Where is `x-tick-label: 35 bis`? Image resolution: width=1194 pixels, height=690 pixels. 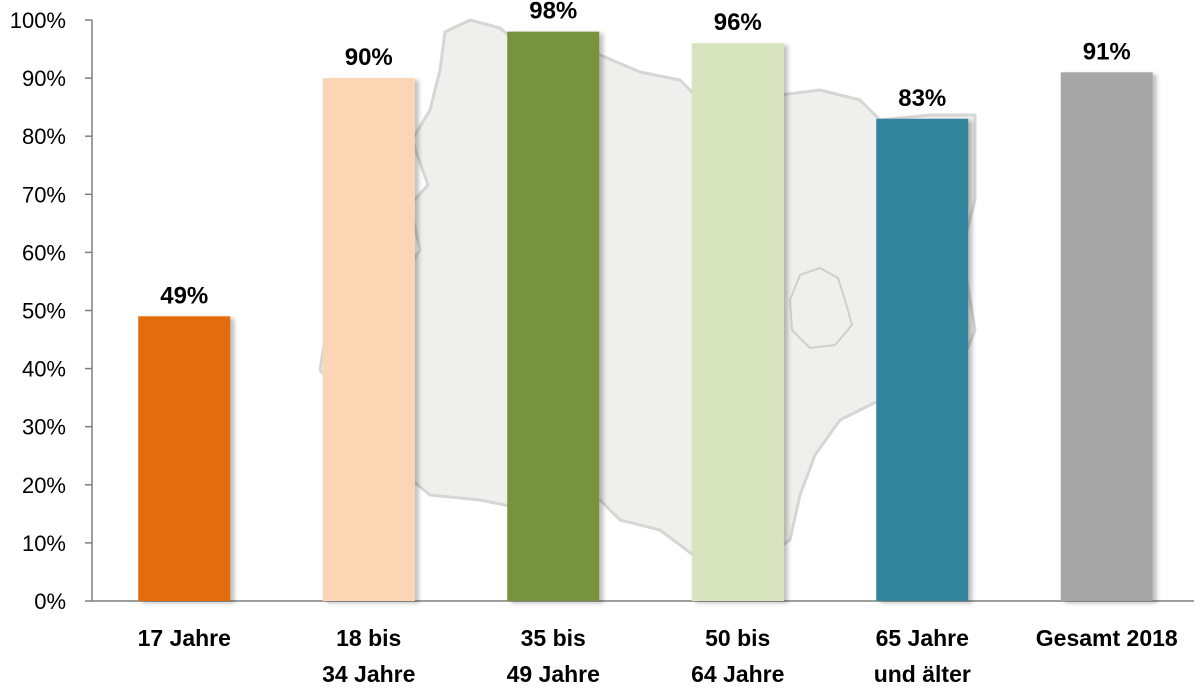
x-tick-label: 35 bis is located at coordinates (553, 638).